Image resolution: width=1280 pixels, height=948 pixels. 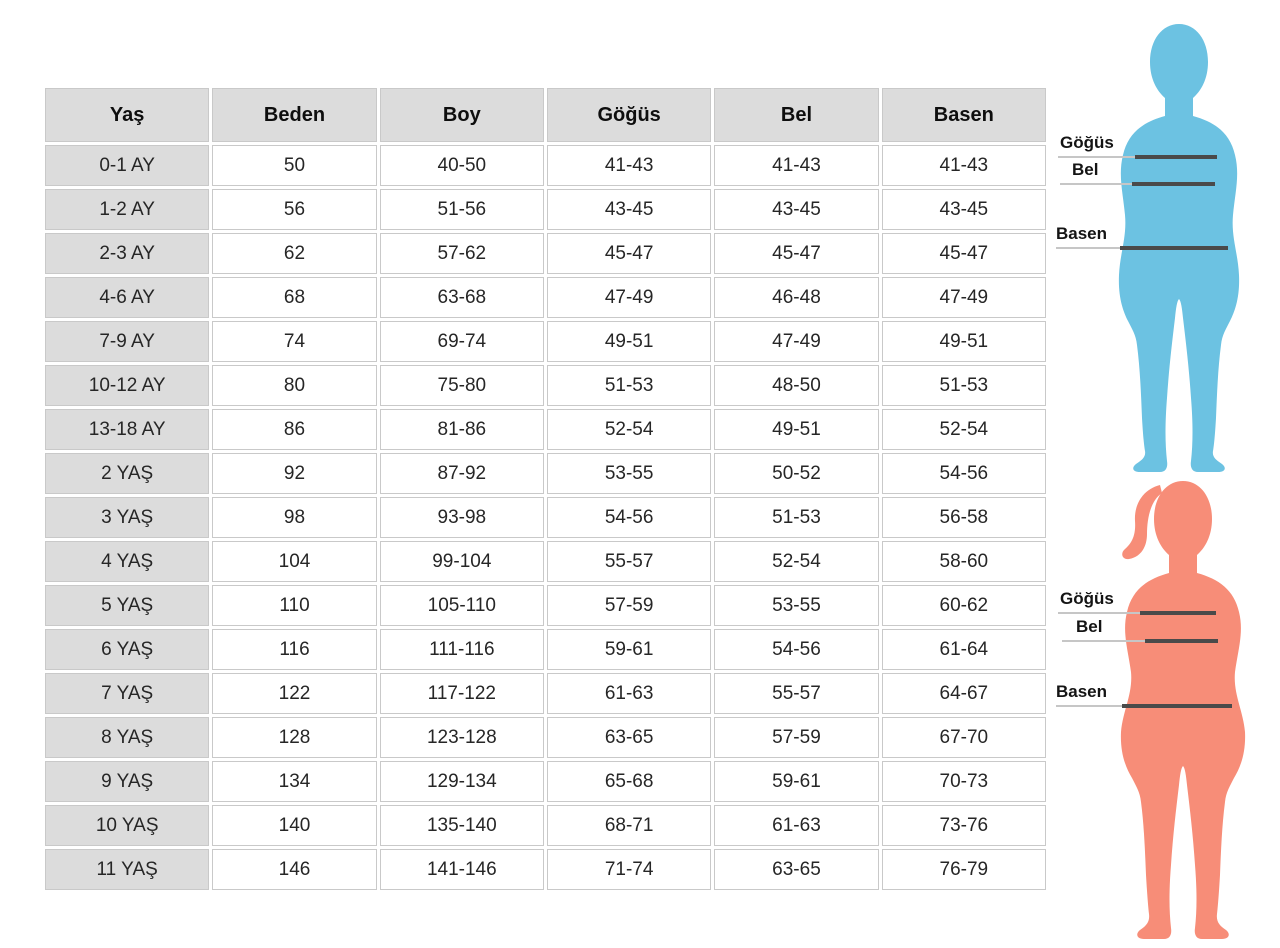 What do you see at coordinates (127, 473) in the screenshot?
I see `age-cell: 2 YAŞ` at bounding box center [127, 473].